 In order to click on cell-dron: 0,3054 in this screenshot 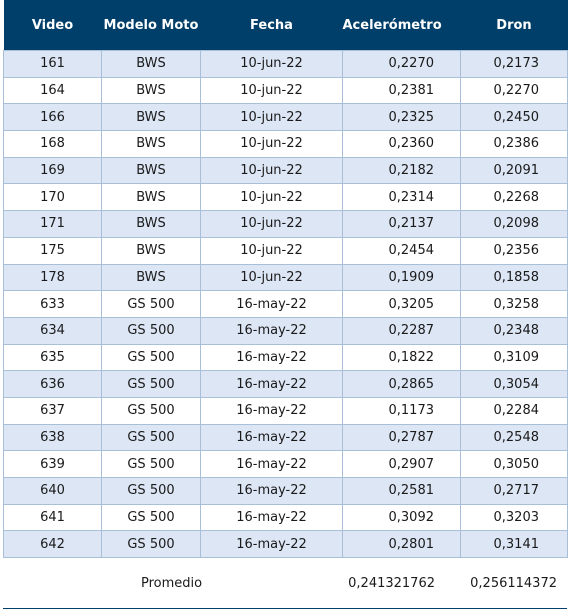, I will do `click(514, 384)`.